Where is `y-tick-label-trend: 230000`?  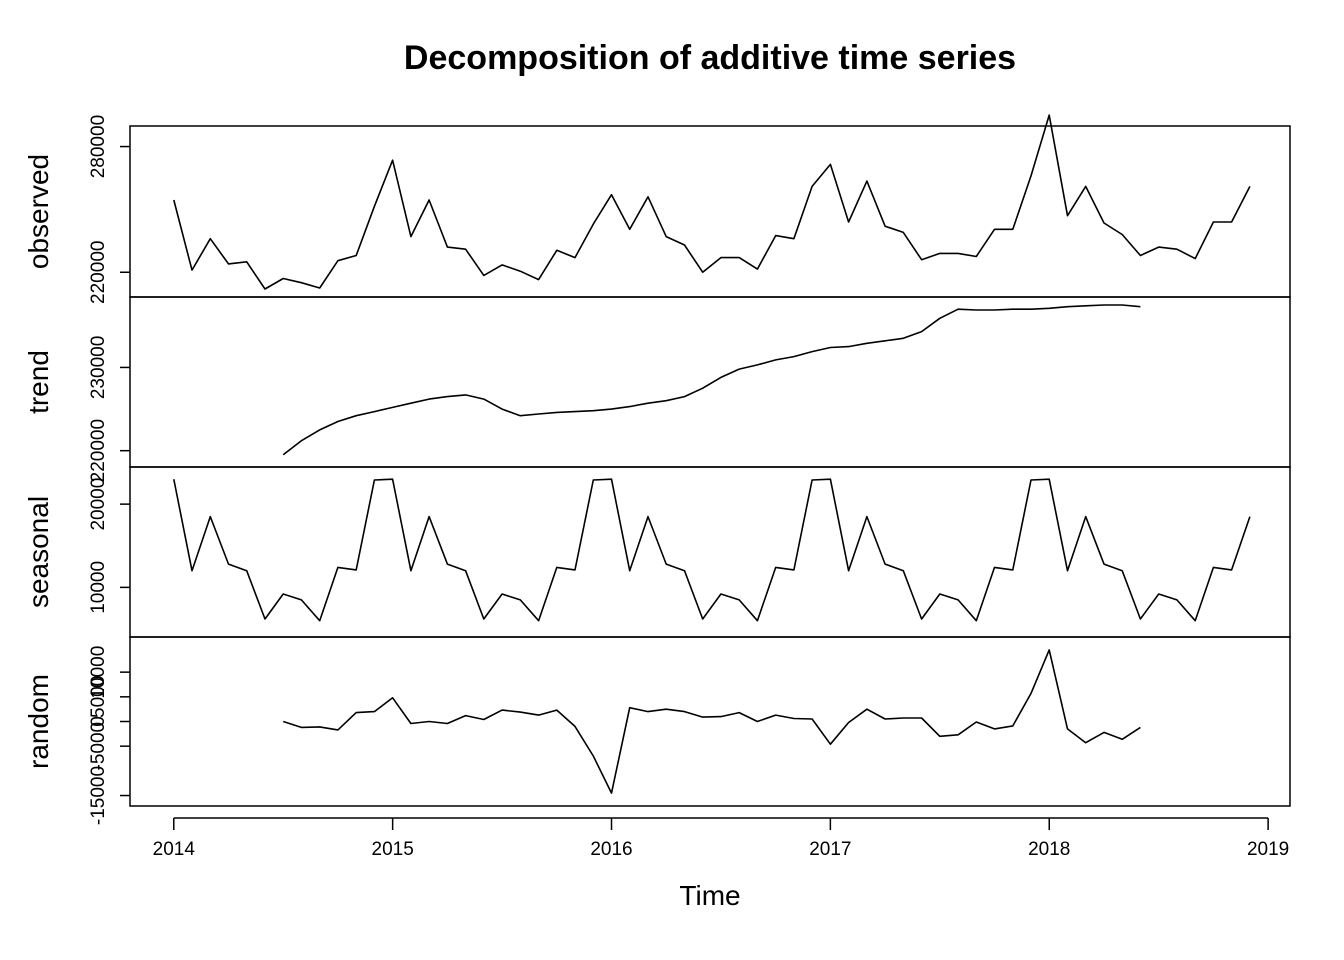 y-tick-label-trend: 230000 is located at coordinates (98, 367).